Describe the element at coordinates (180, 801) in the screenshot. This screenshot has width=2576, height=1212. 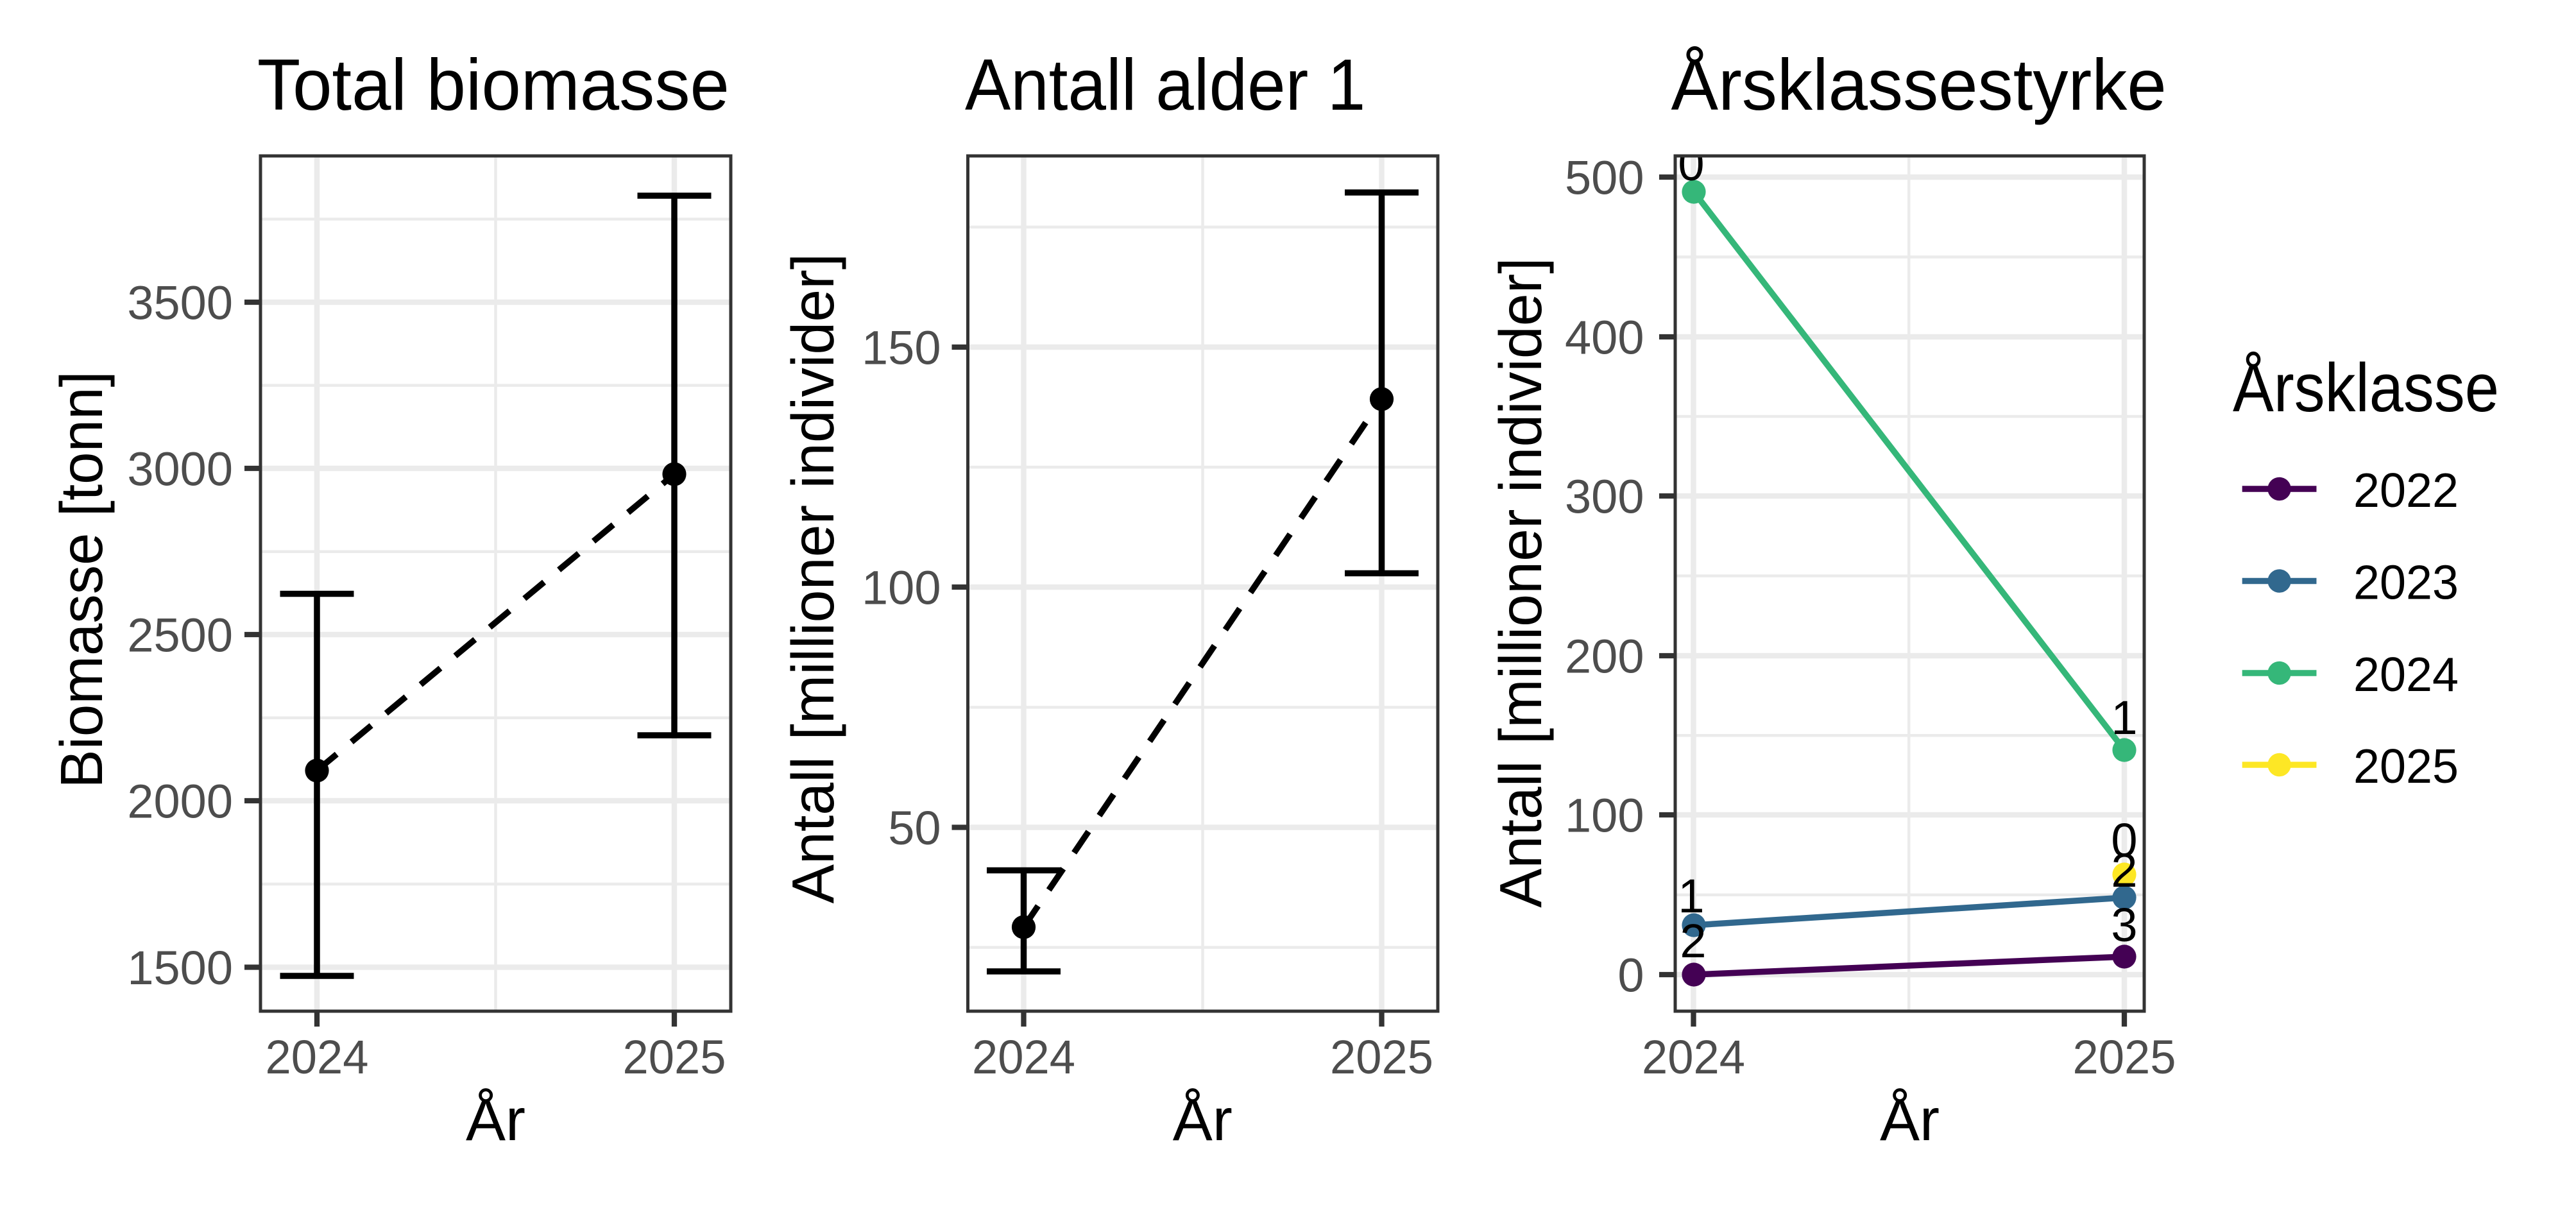
I see `svg-text: 2000` at that location.